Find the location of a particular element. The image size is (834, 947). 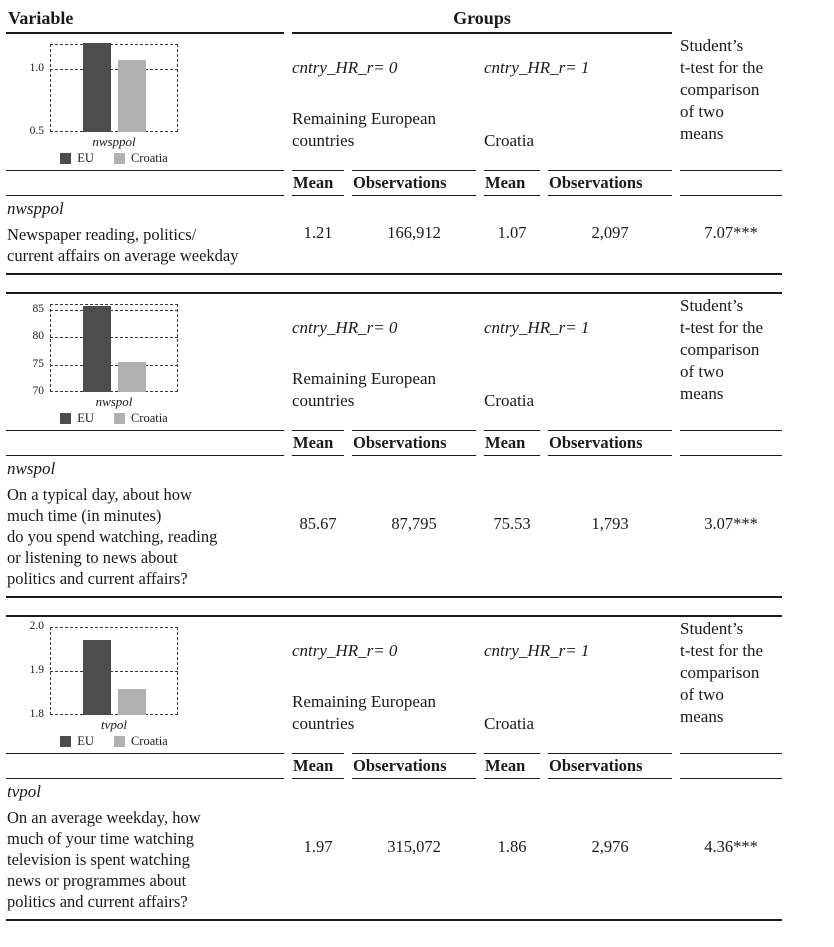

bar-eu is located at coordinates (97, 87).